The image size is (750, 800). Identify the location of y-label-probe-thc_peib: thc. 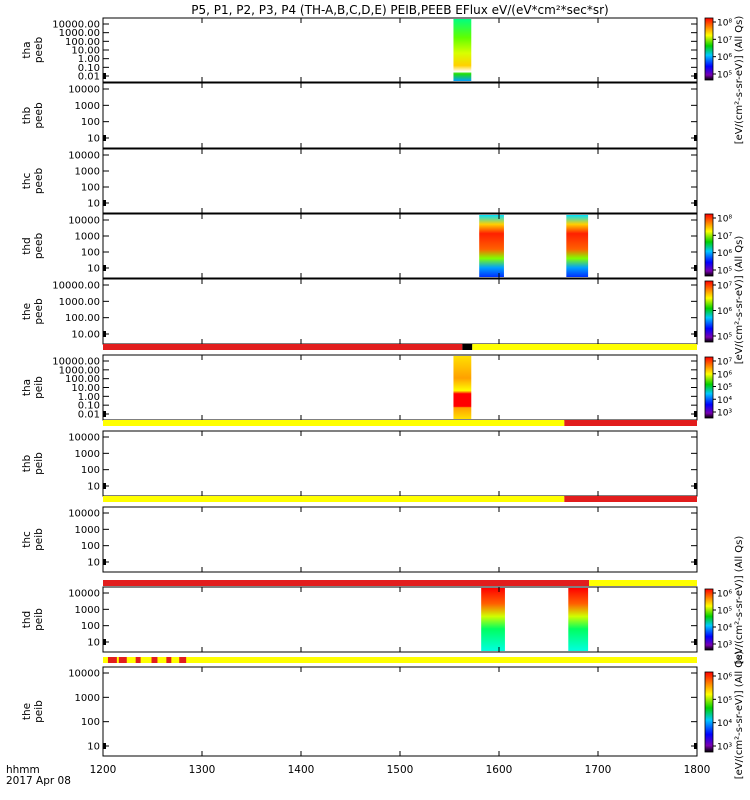
(27, 539).